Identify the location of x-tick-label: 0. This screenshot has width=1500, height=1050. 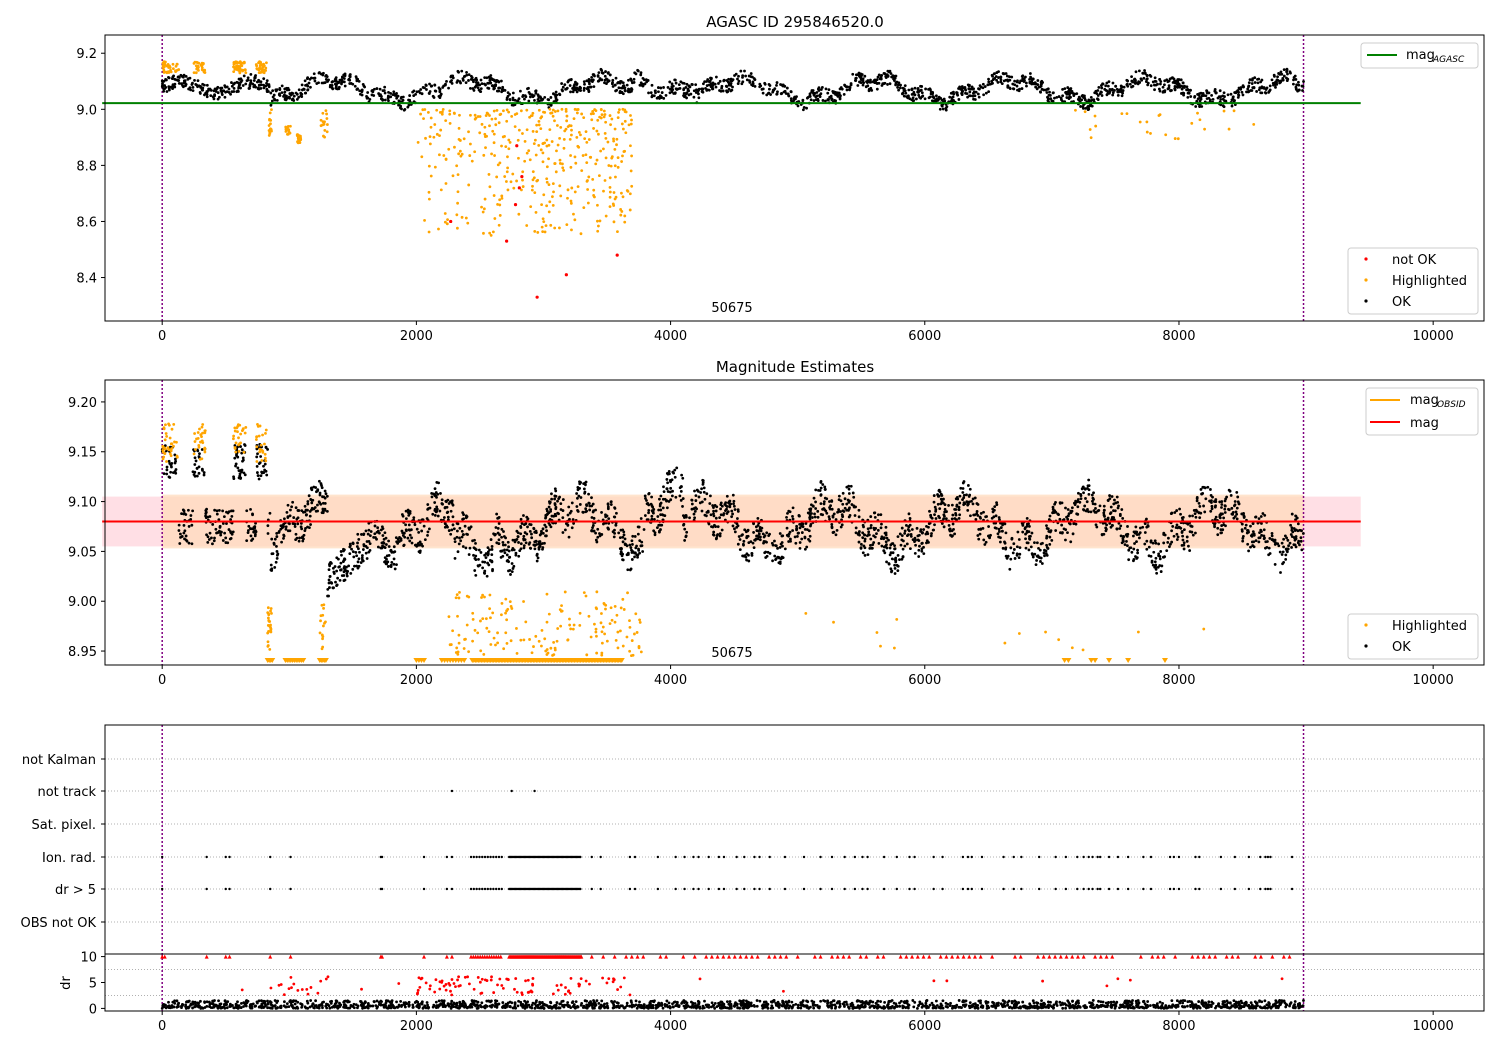
(162, 336).